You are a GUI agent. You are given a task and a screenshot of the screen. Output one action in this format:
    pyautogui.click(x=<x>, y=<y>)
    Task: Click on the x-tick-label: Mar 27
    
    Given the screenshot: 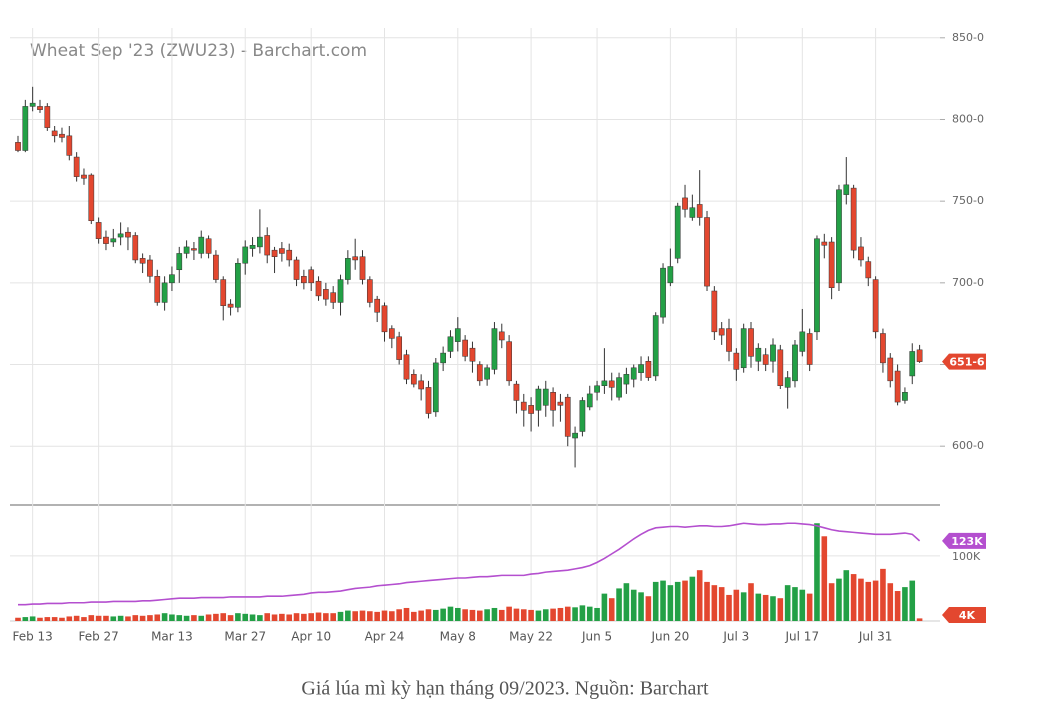 What is the action you would take?
    pyautogui.click(x=245, y=637)
    